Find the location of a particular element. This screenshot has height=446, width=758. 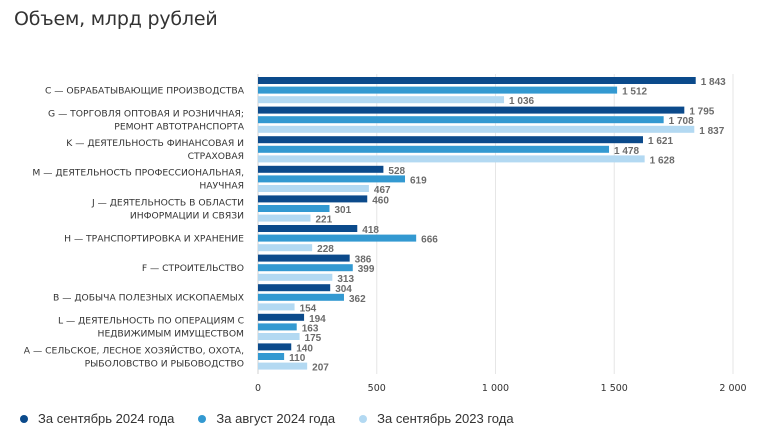

value-label: 1 478 is located at coordinates (626, 151).